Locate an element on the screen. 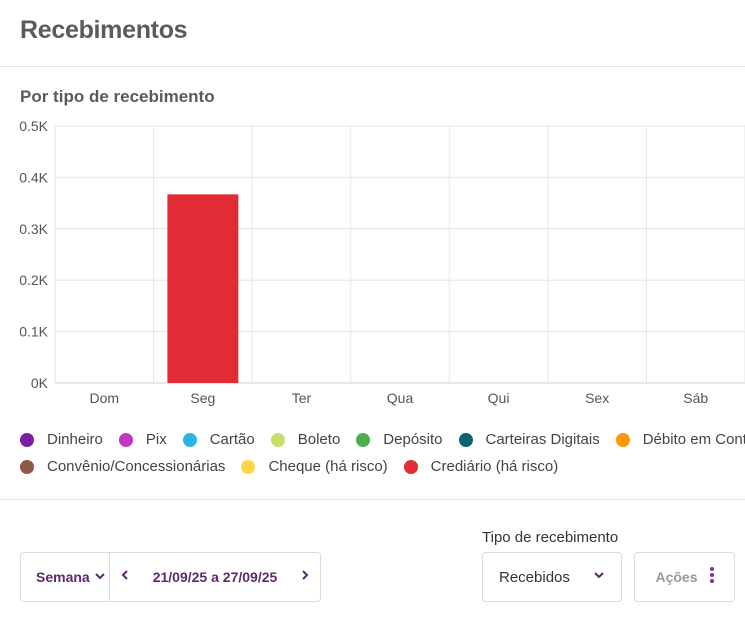 This screenshot has width=745, height=617. receipt-type-select: Recebidos is located at coordinates (552, 577).